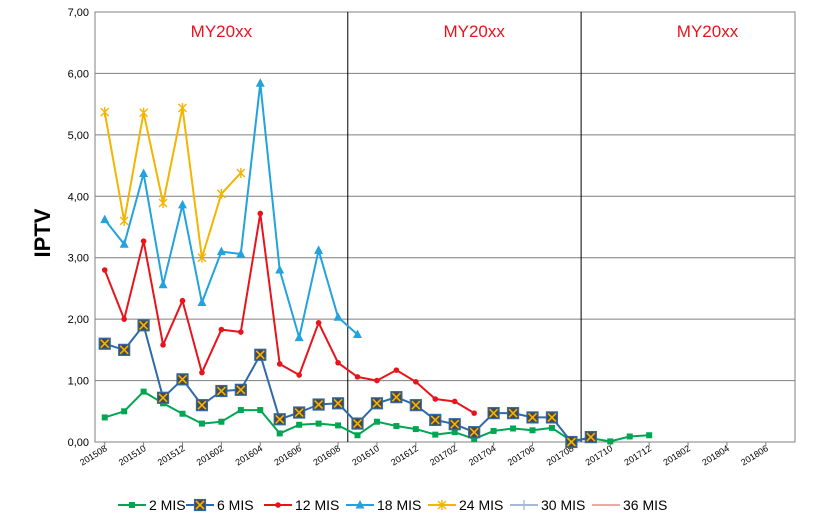 This screenshot has width=835, height=527. Describe the element at coordinates (78, 197) in the screenshot. I see `y-tick-label: 4,00` at that location.